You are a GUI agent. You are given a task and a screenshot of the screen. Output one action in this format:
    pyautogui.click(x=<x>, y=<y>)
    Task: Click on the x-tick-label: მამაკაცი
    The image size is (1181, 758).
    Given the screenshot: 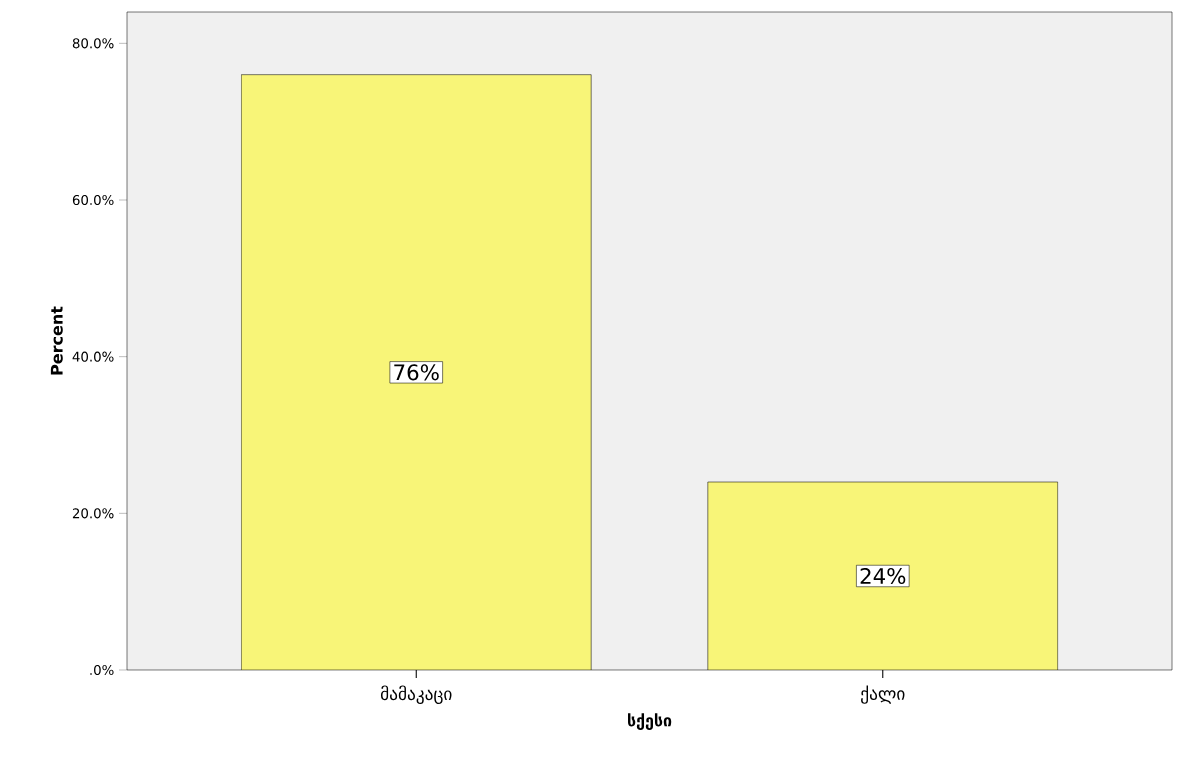 What is the action you would take?
    pyautogui.click(x=416, y=694)
    